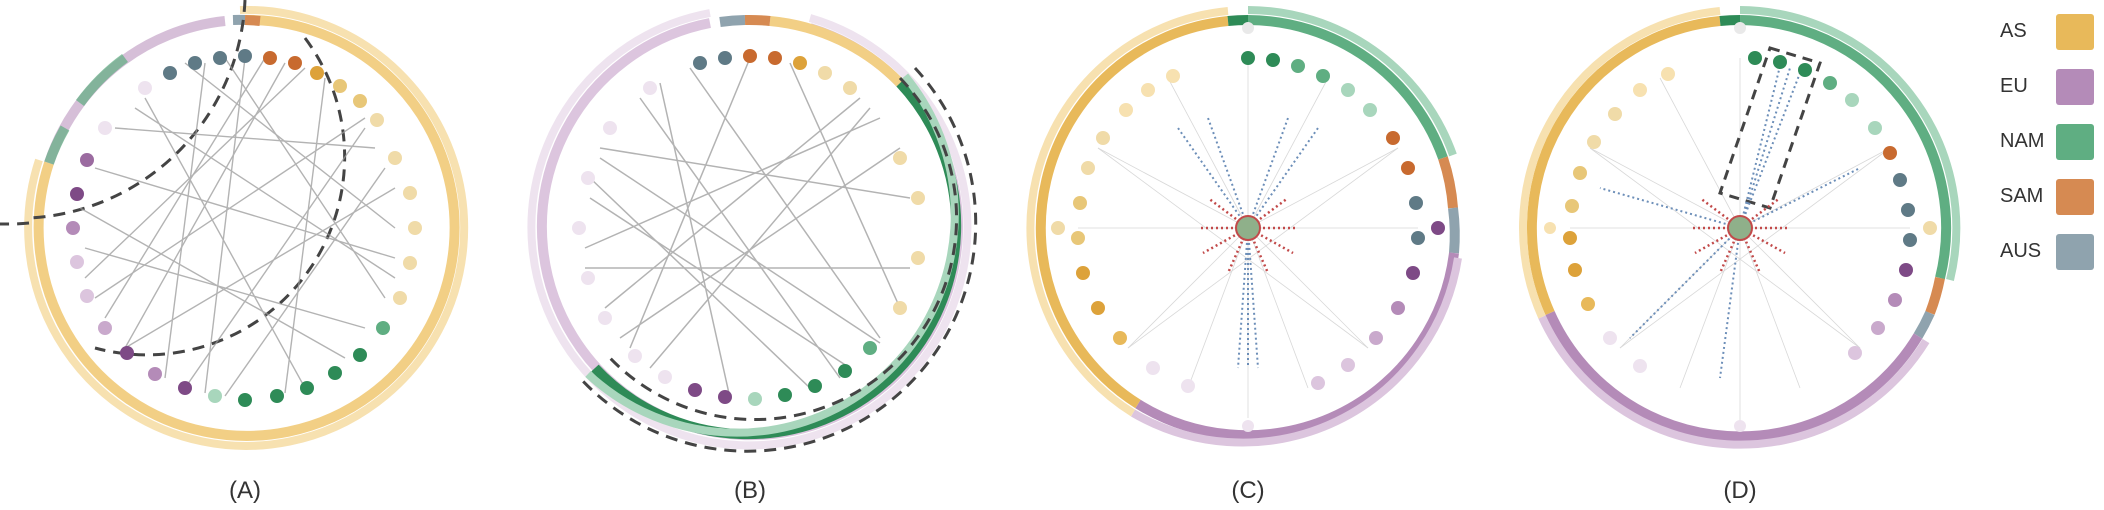 The height and width of the screenshot is (510, 2104). What do you see at coordinates (2014, 86) in the screenshot?
I see `legend-label-eu: EU` at bounding box center [2014, 86].